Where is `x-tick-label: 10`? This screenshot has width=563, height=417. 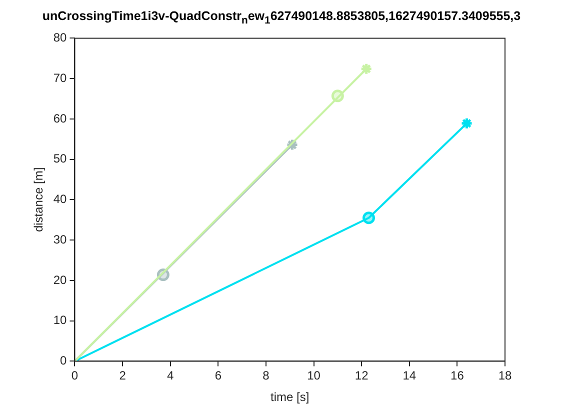
x-tick-label: 10 is located at coordinates (314, 375).